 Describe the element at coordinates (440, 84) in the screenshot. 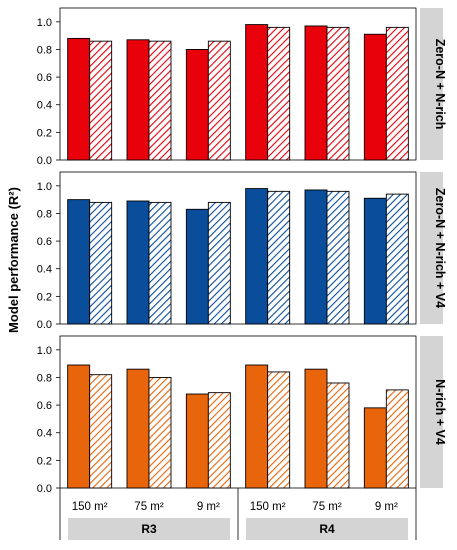

I see `panel-title: Zero-N + N-rich` at that location.